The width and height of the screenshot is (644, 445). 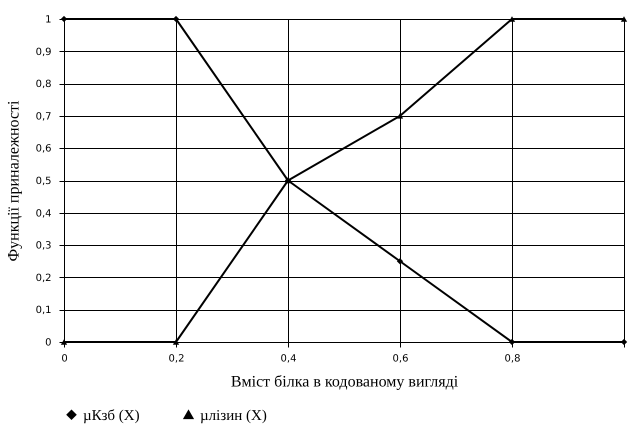 What do you see at coordinates (512, 359) in the screenshot?
I see `x-tick-label: 0,8` at bounding box center [512, 359].